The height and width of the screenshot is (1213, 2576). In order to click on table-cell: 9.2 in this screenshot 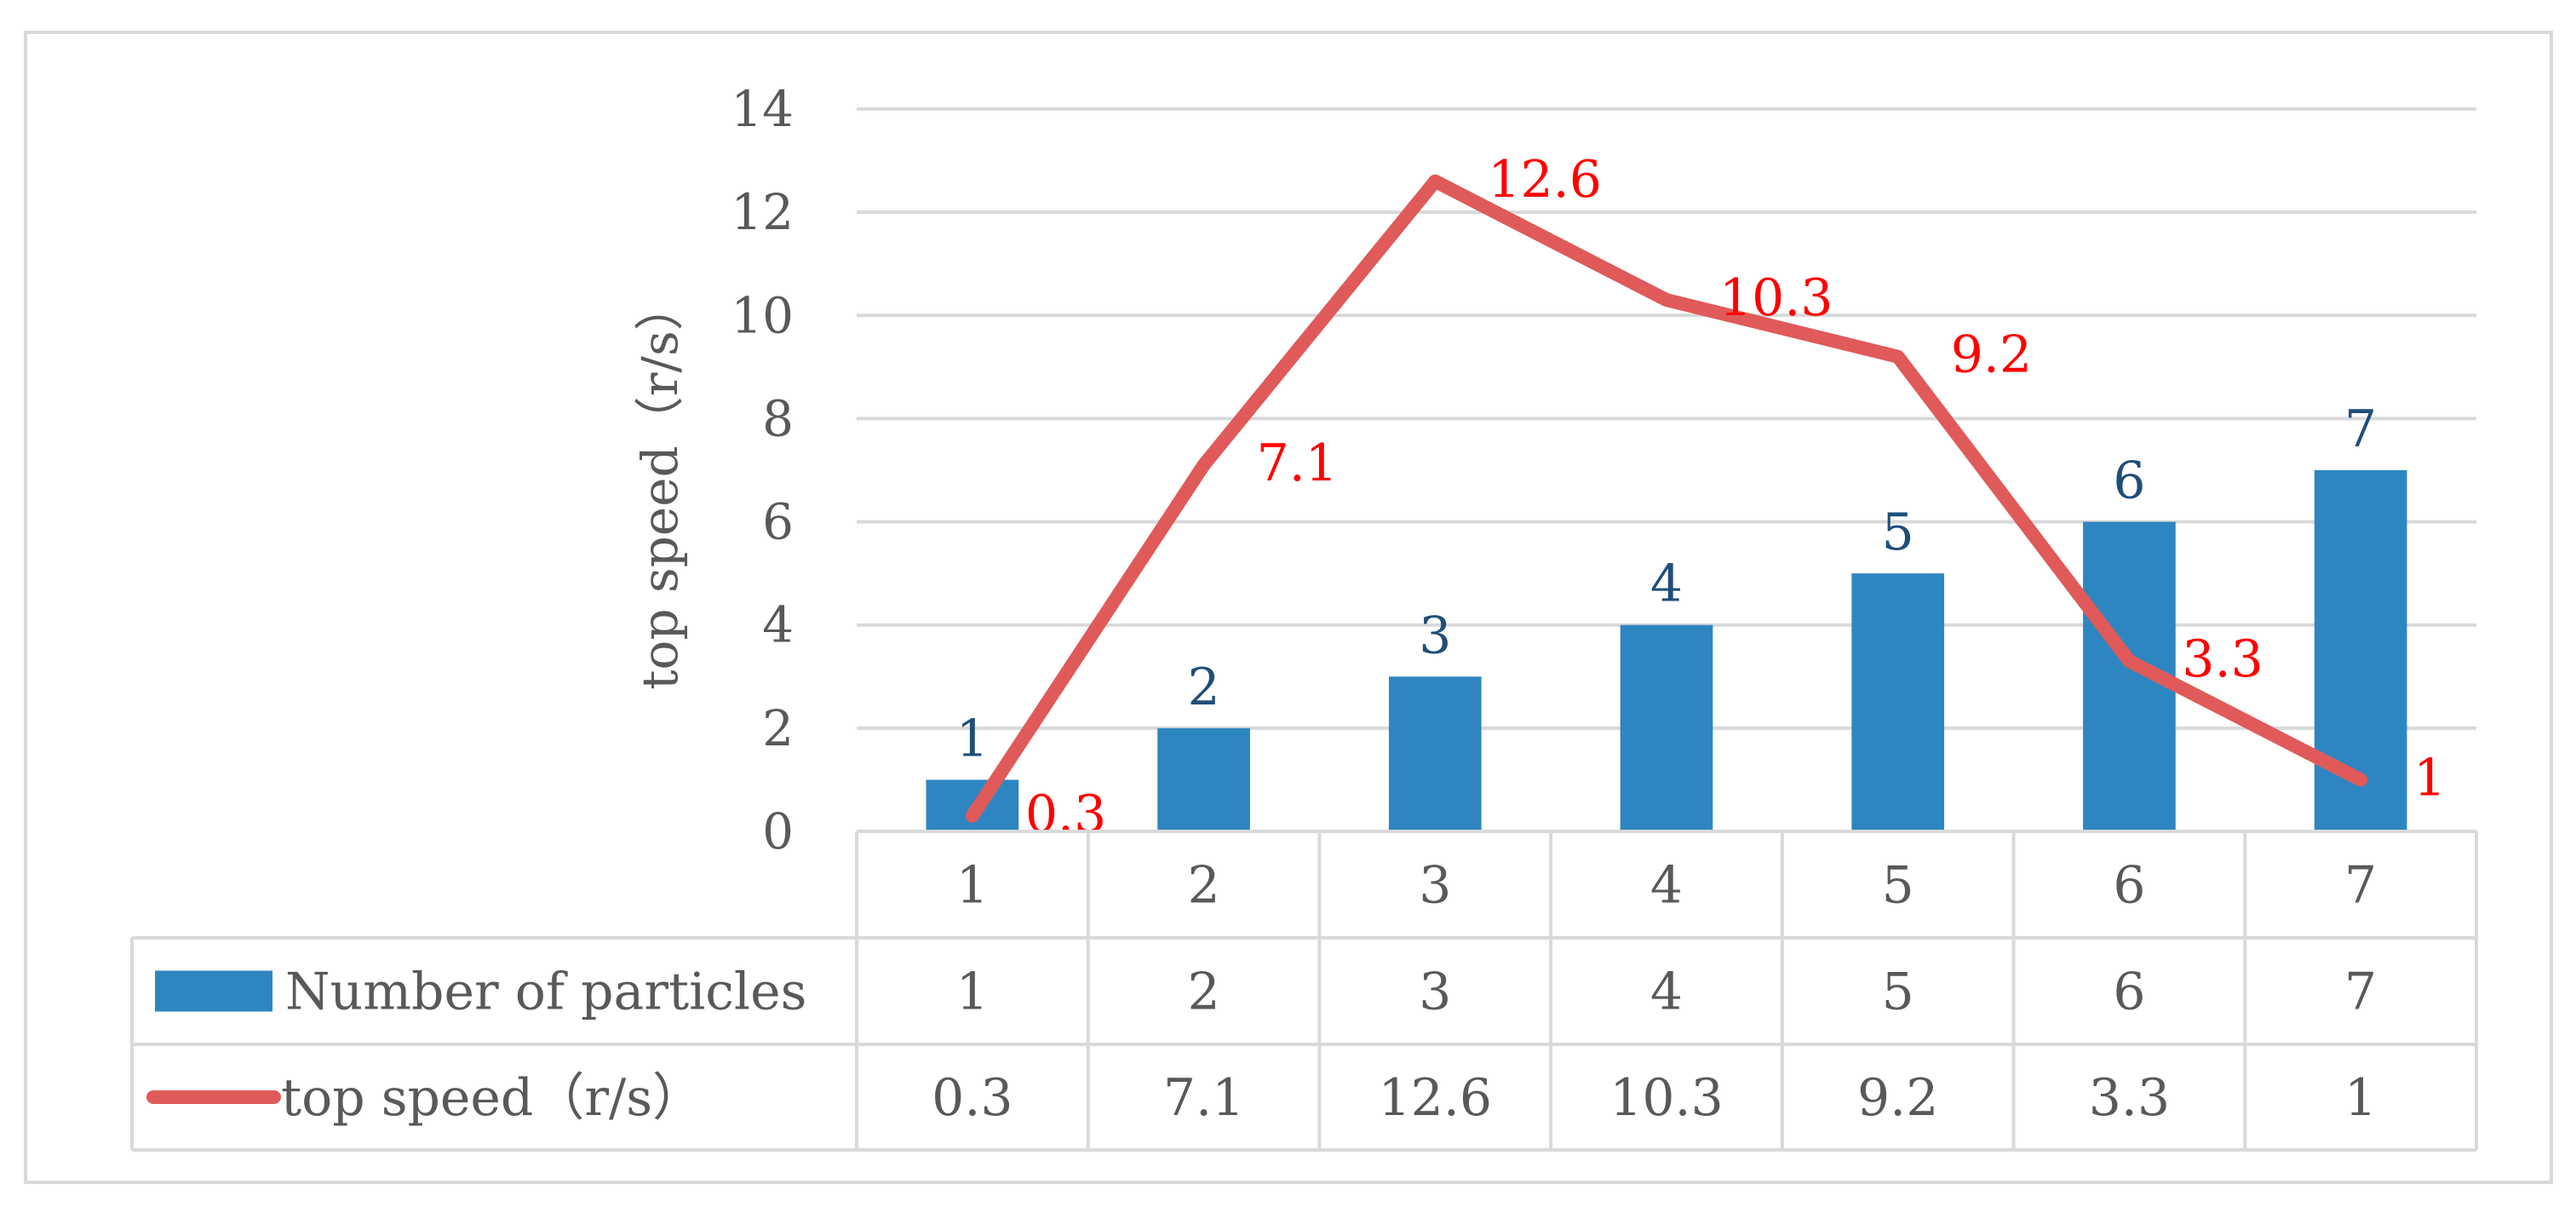, I will do `click(1897, 1098)`.